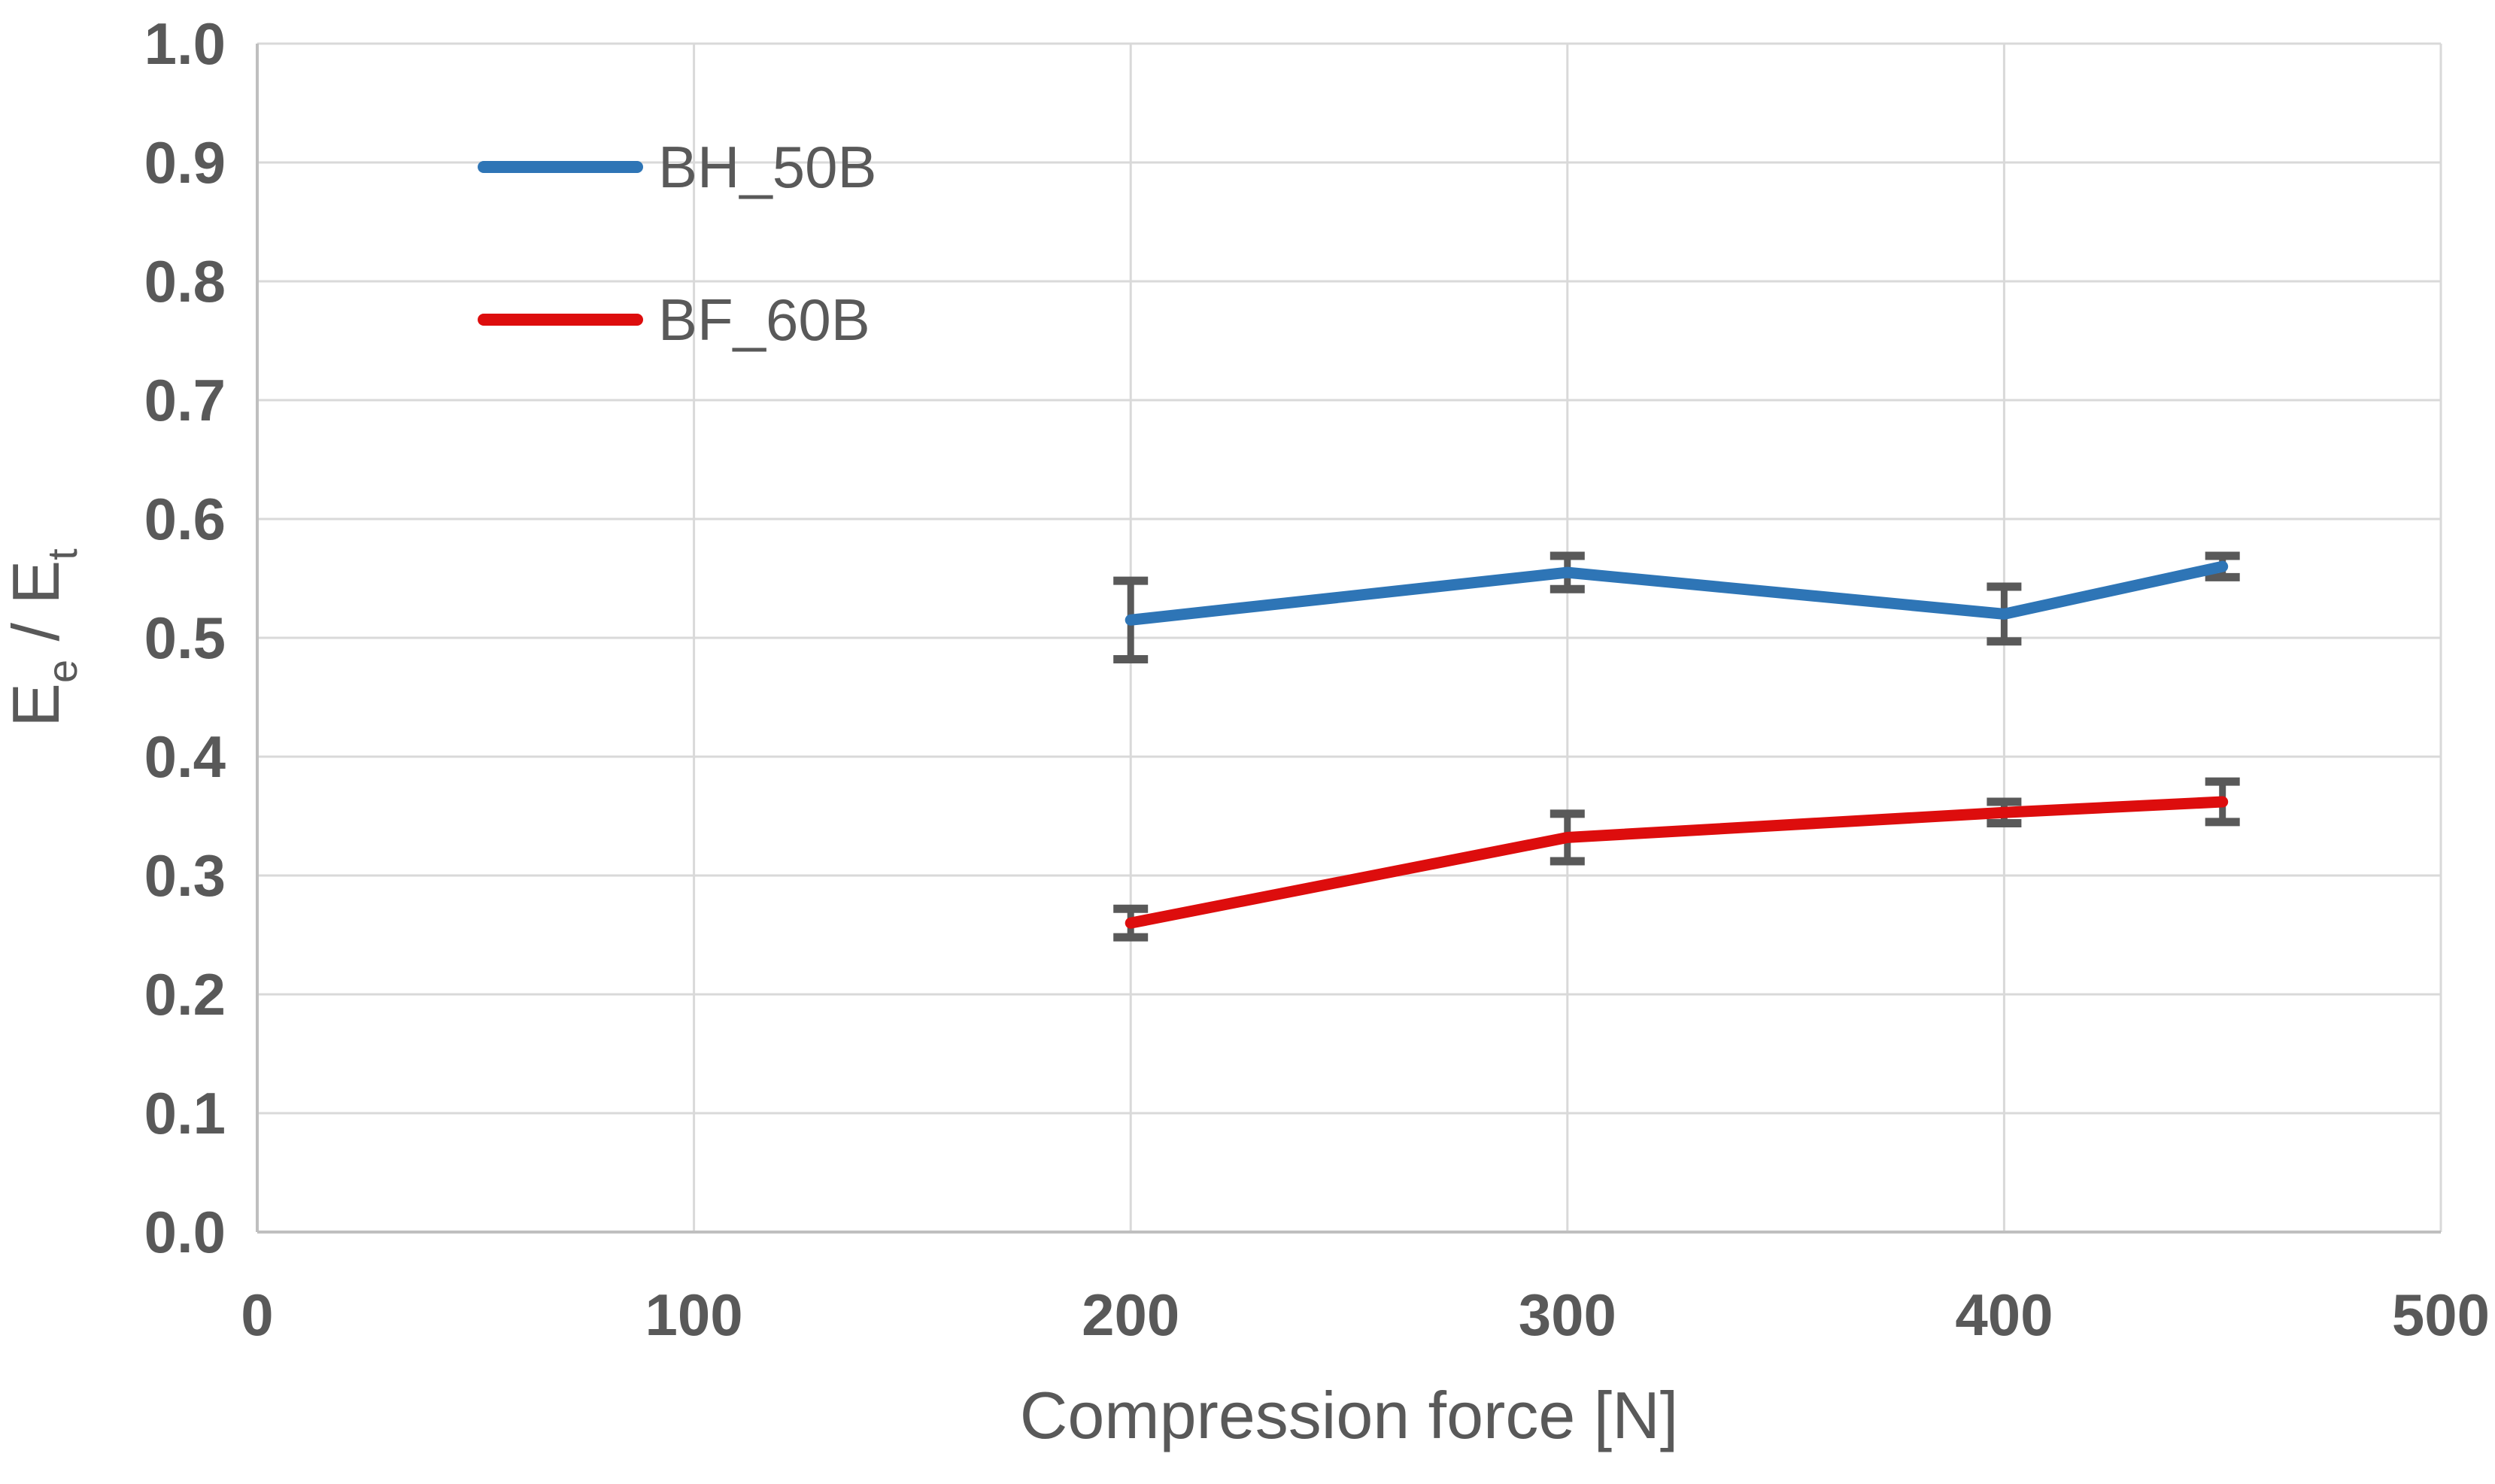  I want to click on y-tick-label: 0.8, so click(185, 281).